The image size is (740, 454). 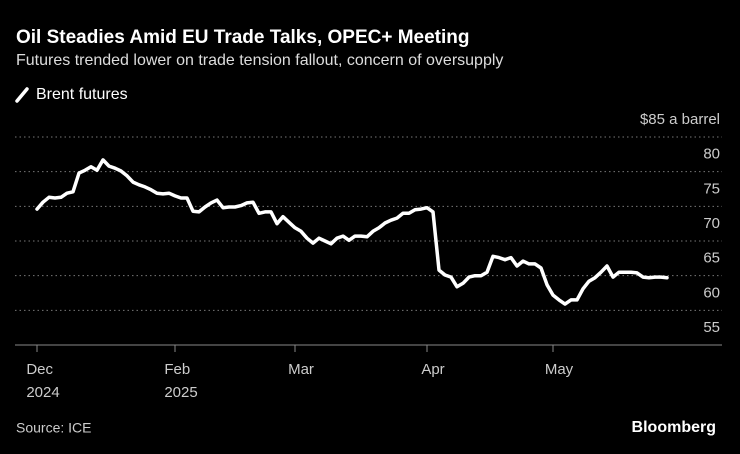 I want to click on y-tick-label: 80, so click(x=711, y=154).